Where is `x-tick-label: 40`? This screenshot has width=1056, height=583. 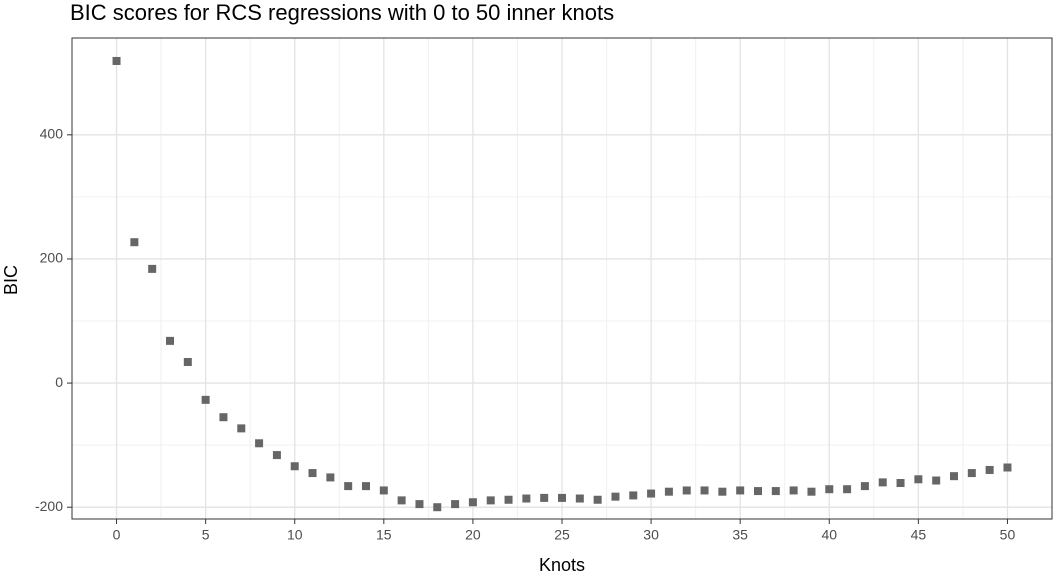
x-tick-label: 40 is located at coordinates (829, 535).